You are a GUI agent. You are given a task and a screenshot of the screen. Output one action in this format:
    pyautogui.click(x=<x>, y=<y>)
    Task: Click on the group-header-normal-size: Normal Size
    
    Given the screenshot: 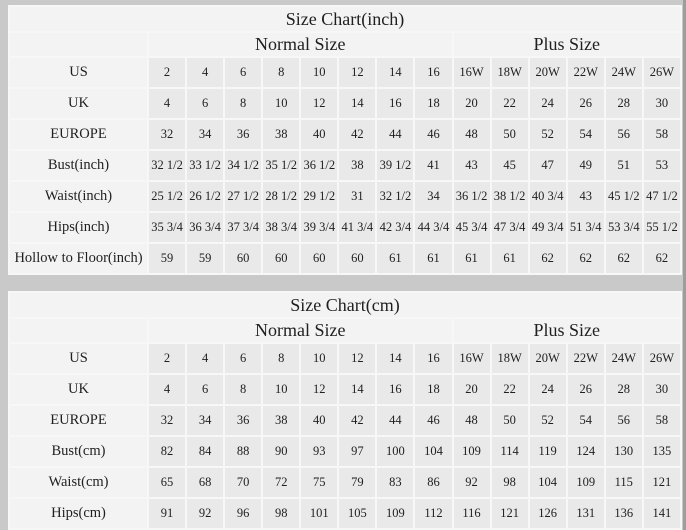 What is the action you would take?
    pyautogui.click(x=300, y=44)
    